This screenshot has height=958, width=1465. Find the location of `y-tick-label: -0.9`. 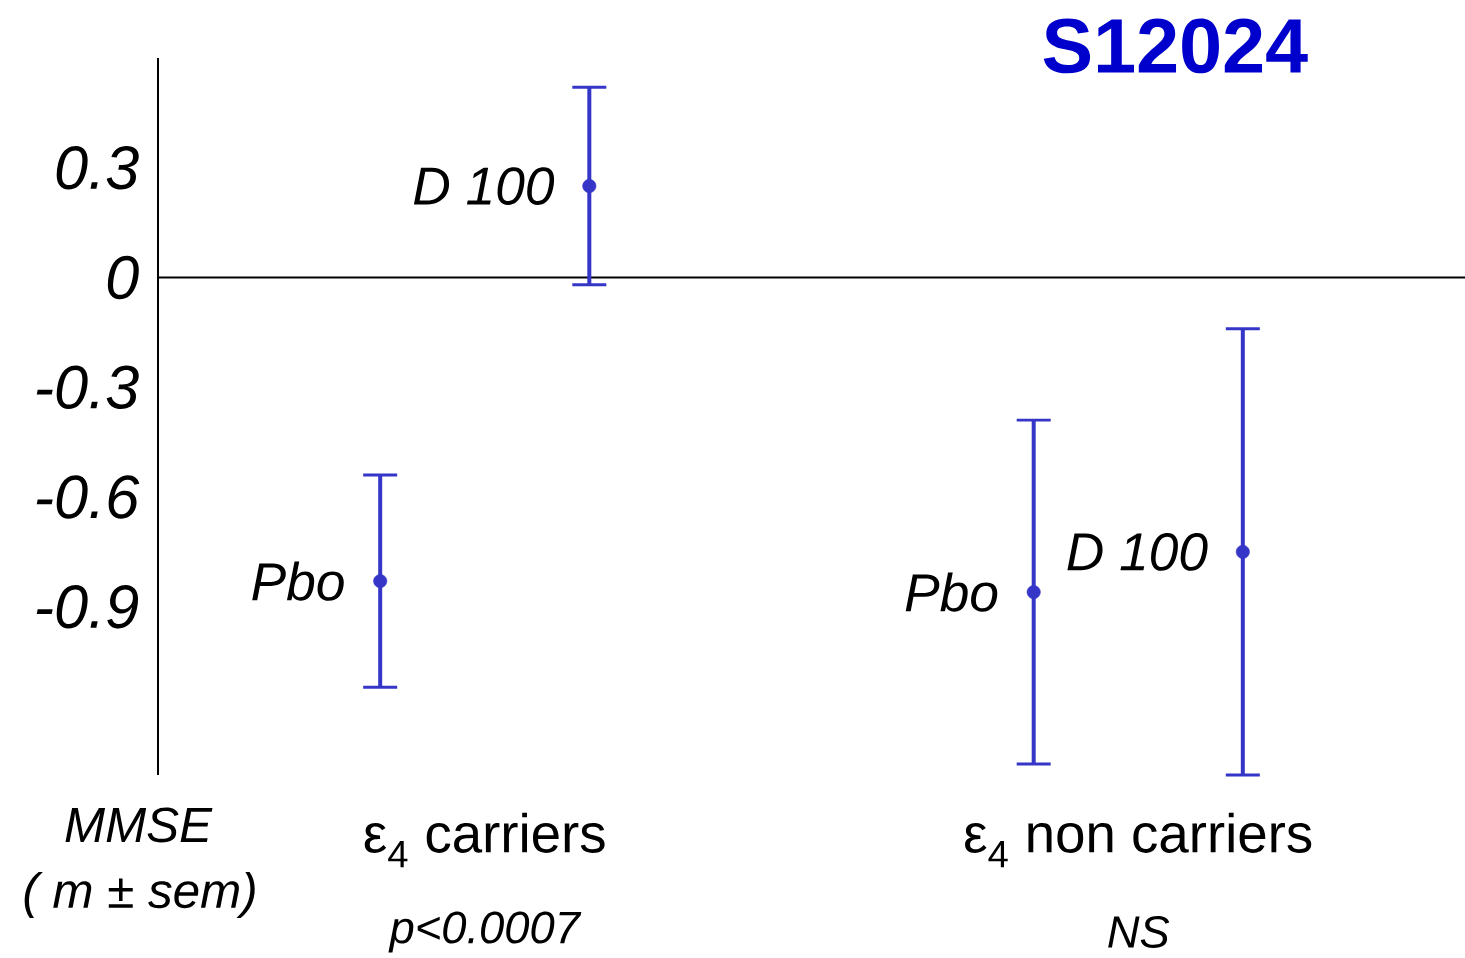

y-tick-label: -0.9 is located at coordinates (87, 607).